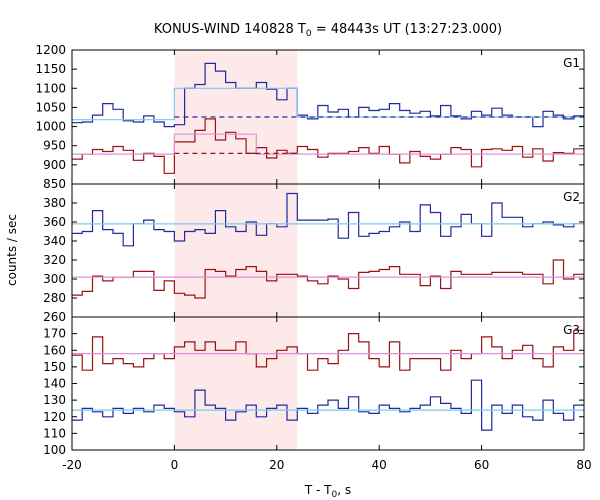 The image size is (600, 500). I want to click on x-tick-label: -20, so click(72, 465).